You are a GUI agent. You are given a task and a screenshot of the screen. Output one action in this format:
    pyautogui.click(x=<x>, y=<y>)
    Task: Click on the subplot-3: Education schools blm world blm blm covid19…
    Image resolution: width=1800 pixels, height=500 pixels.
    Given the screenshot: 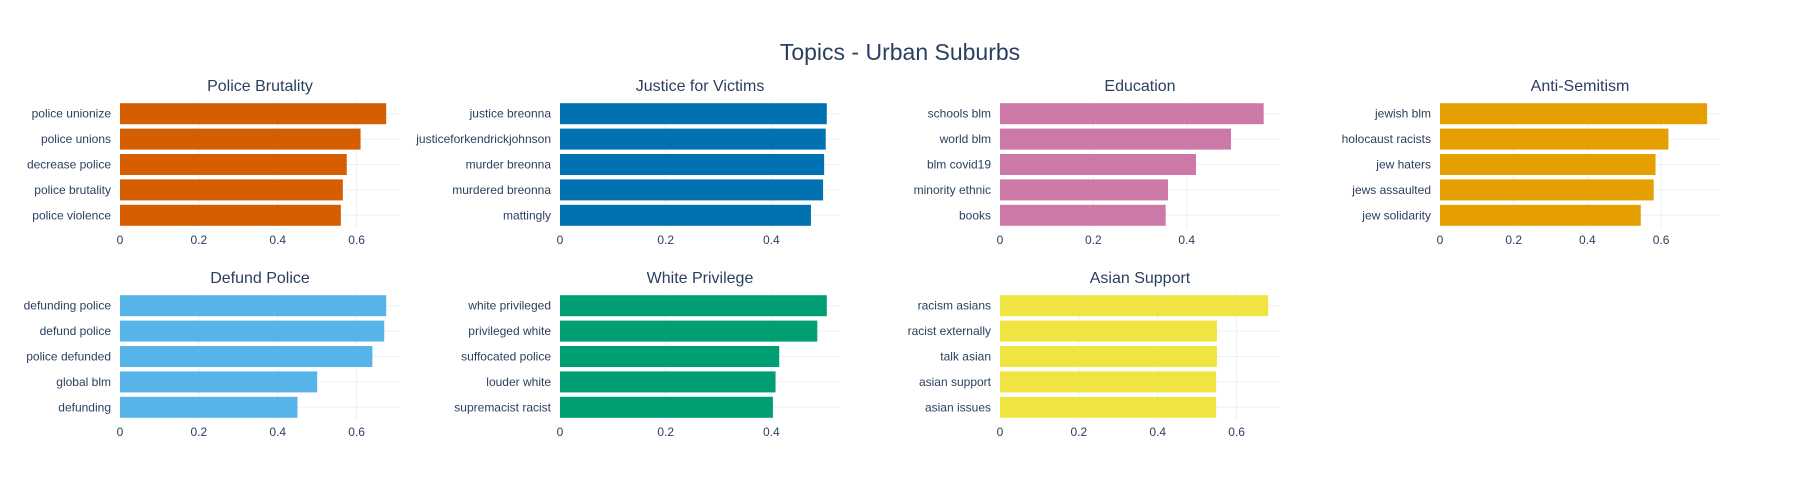 What is the action you would take?
    pyautogui.click(x=1097, y=162)
    